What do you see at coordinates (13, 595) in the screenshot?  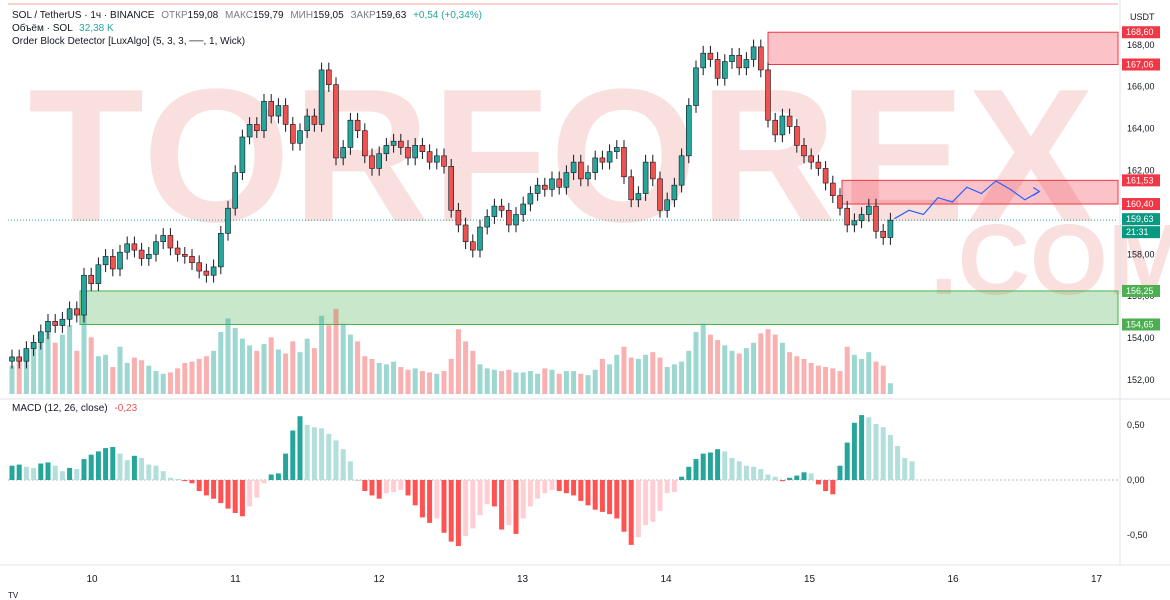 I see `tv-logo: TV` at bounding box center [13, 595].